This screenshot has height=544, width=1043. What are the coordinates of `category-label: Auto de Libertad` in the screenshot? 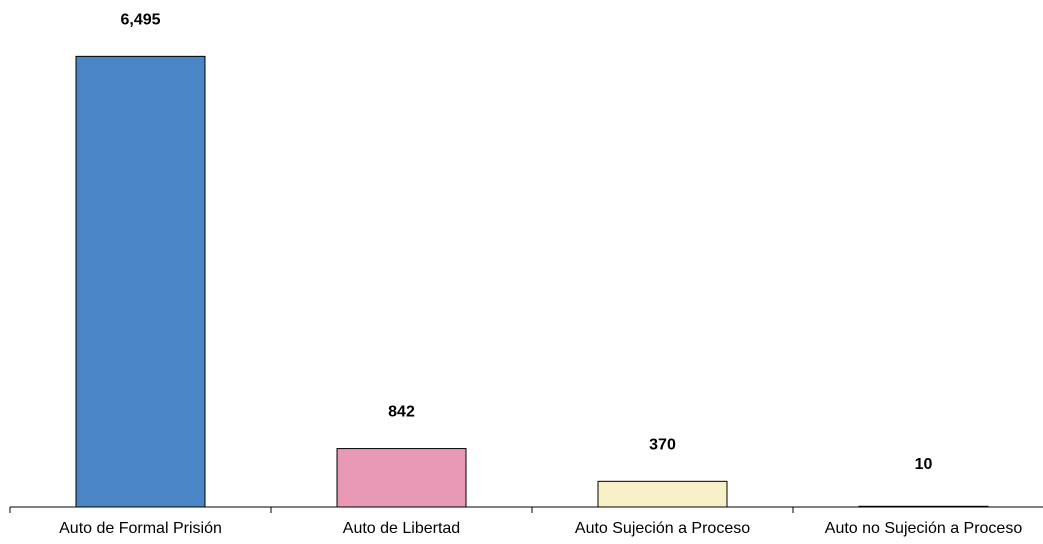 It's located at (401, 528).